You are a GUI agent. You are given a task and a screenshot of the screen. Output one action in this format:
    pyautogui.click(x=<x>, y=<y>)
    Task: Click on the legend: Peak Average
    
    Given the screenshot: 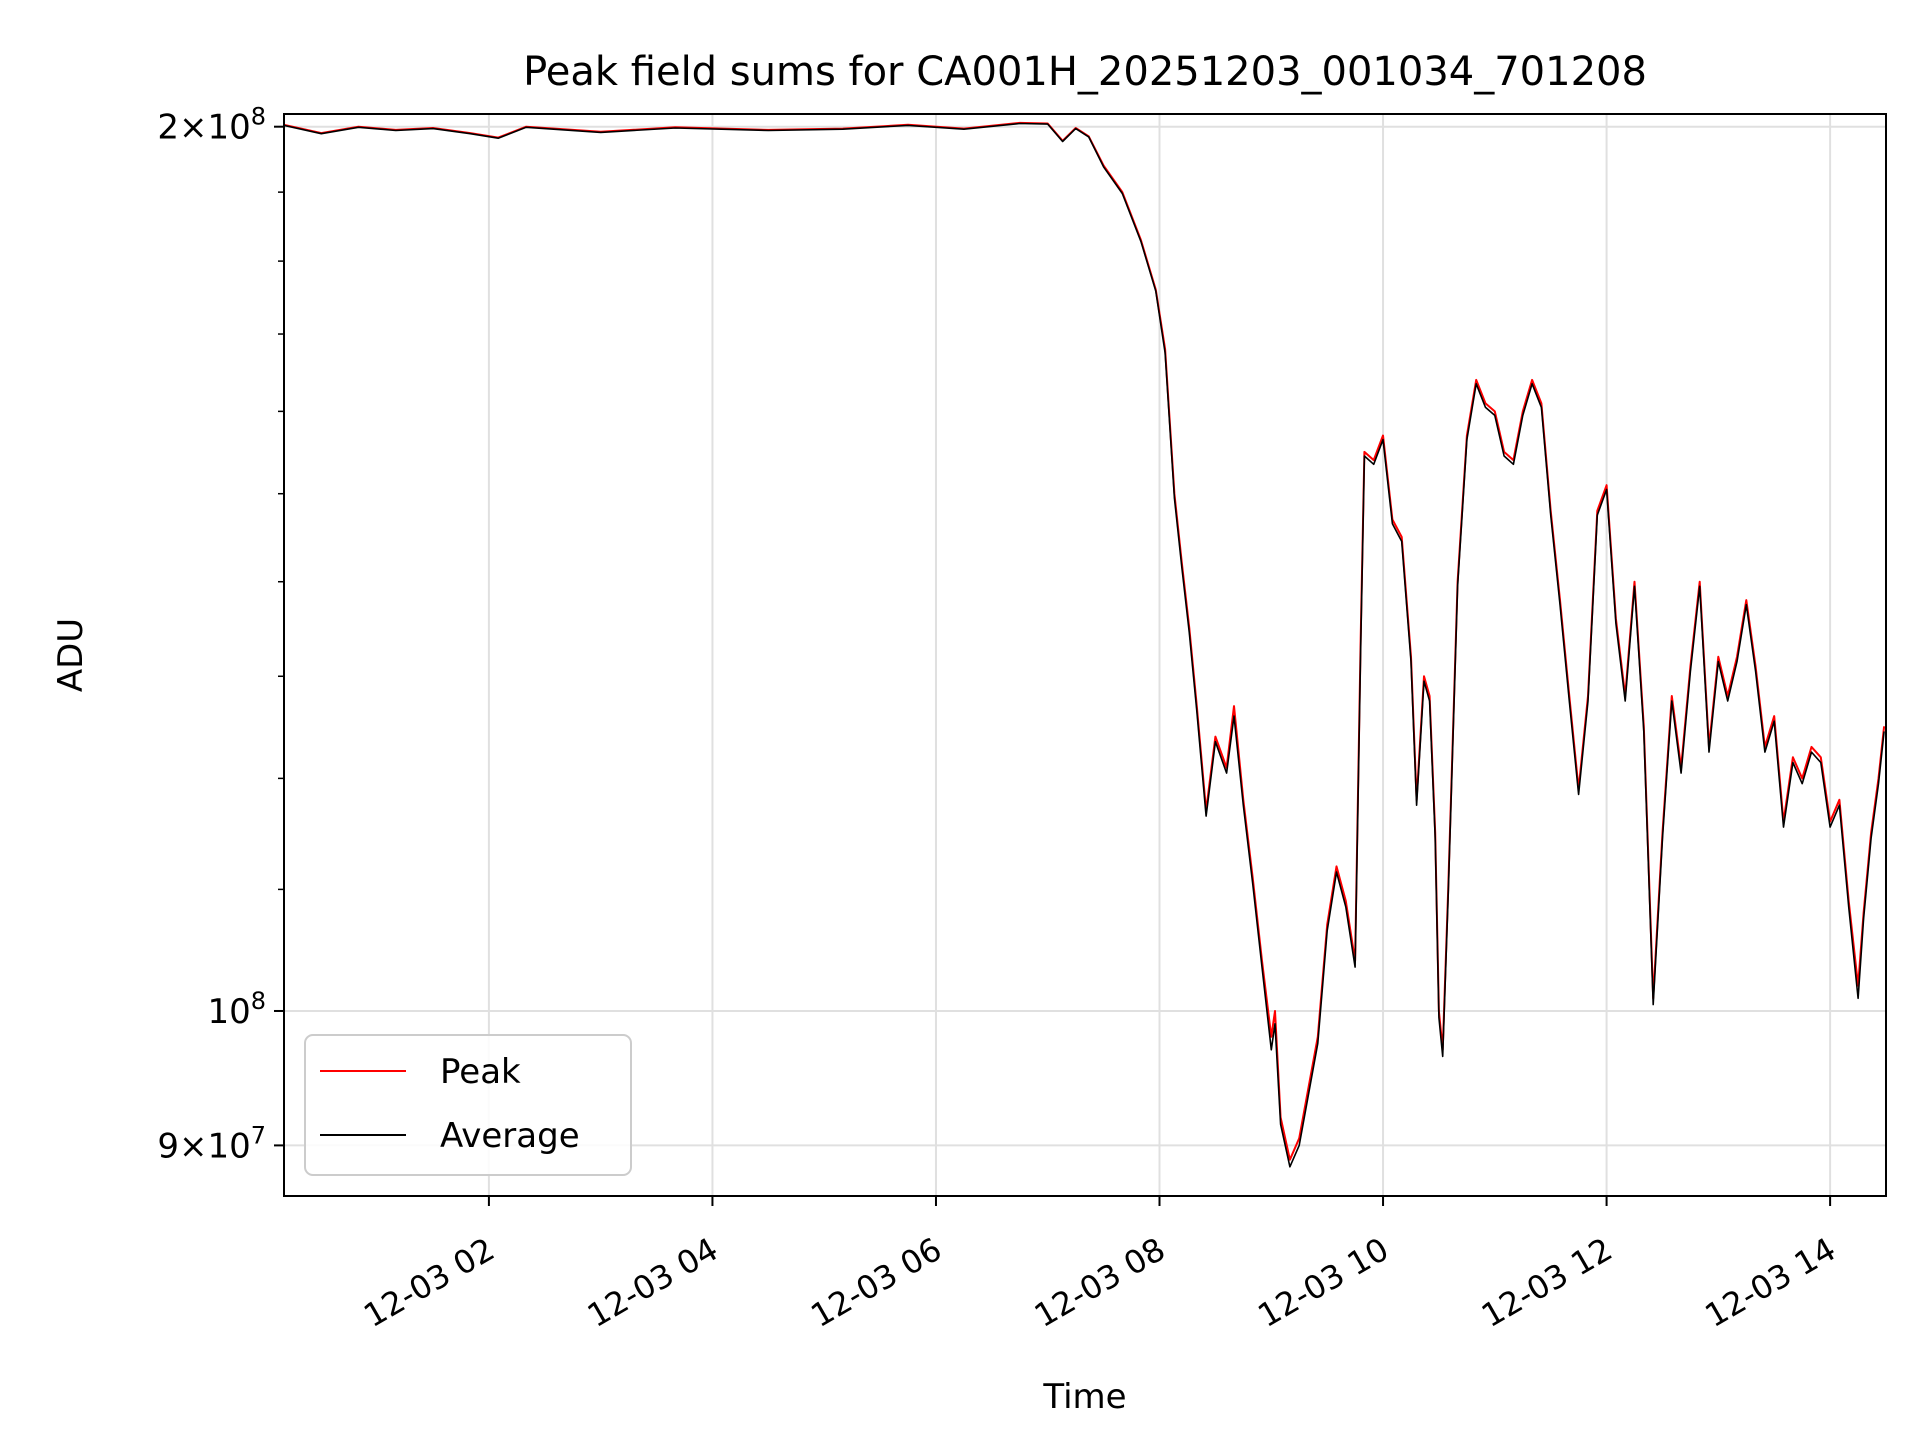 What is the action you would take?
    pyautogui.click(x=468, y=1105)
    